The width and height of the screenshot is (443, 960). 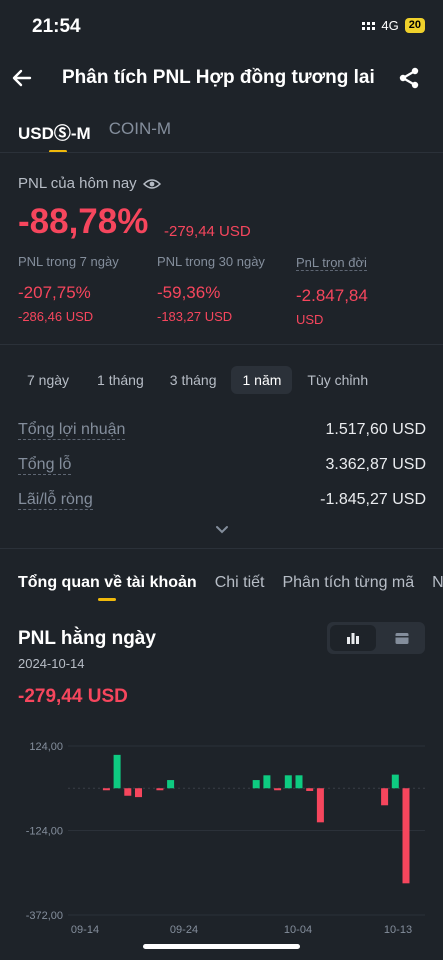 I want to click on tab-details: Chi tiết, so click(x=239, y=582).